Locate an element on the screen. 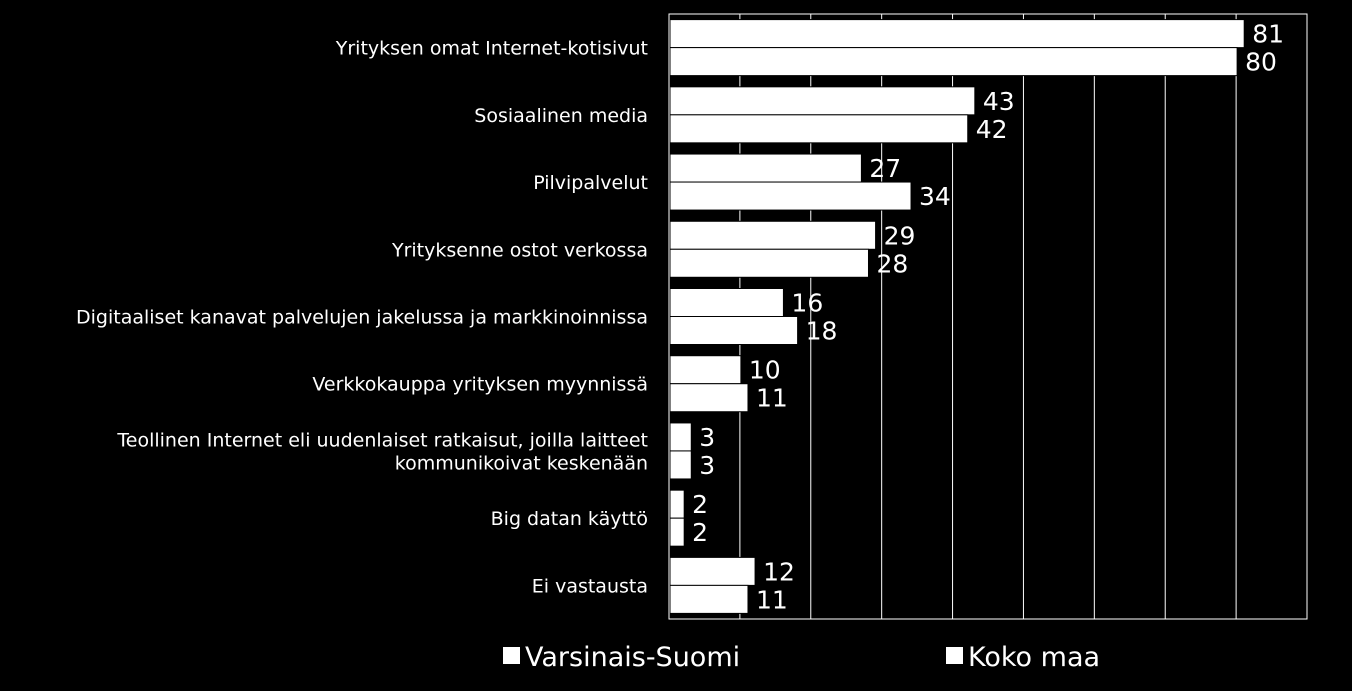 The width and height of the screenshot is (1352, 691). value-label: 10 is located at coordinates (765, 370).